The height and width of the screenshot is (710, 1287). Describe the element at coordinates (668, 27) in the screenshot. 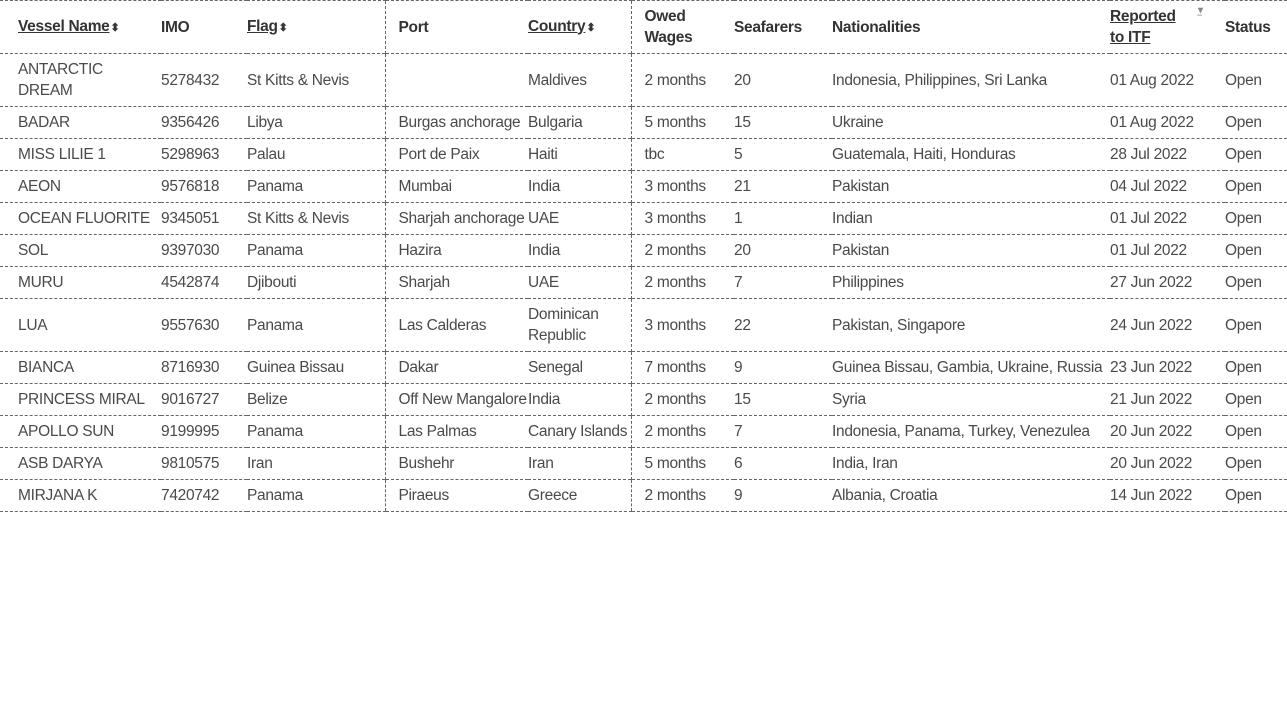

I see `header-label: Owed Wages` at that location.